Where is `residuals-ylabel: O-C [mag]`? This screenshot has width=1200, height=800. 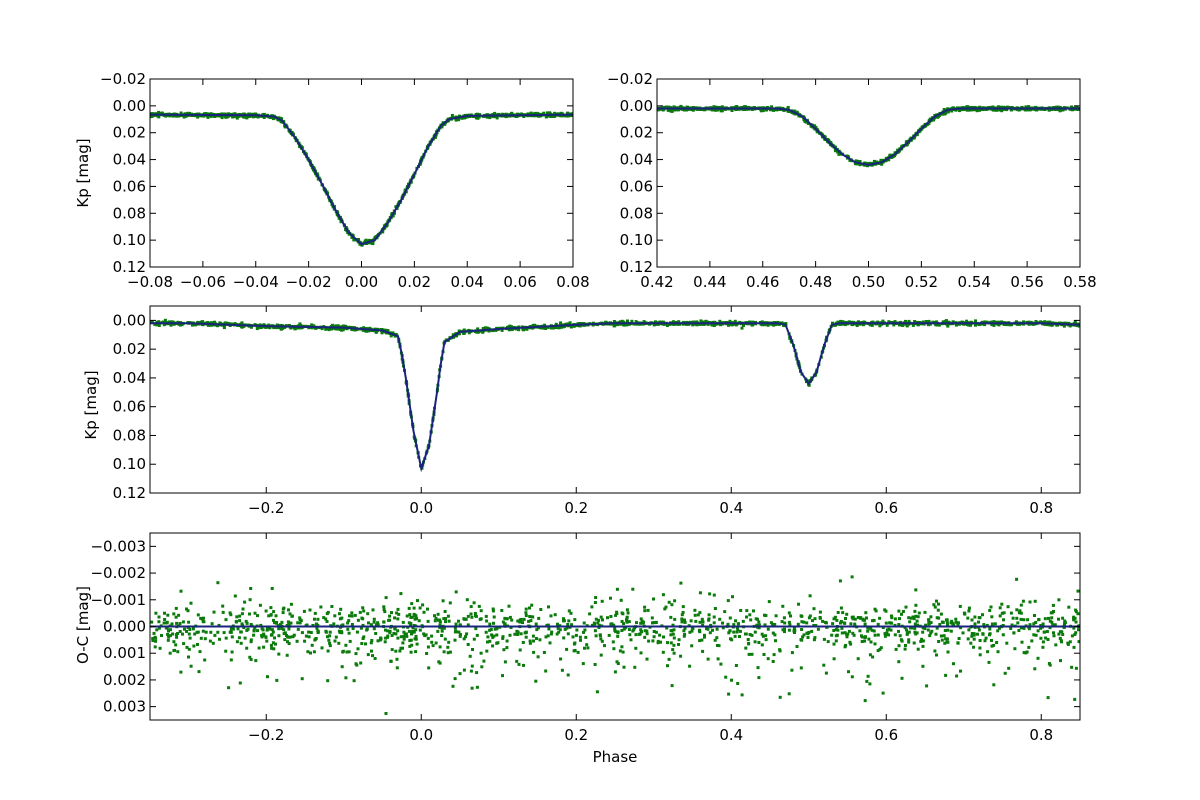
residuals-ylabel: O-C [mag] is located at coordinates (83, 625).